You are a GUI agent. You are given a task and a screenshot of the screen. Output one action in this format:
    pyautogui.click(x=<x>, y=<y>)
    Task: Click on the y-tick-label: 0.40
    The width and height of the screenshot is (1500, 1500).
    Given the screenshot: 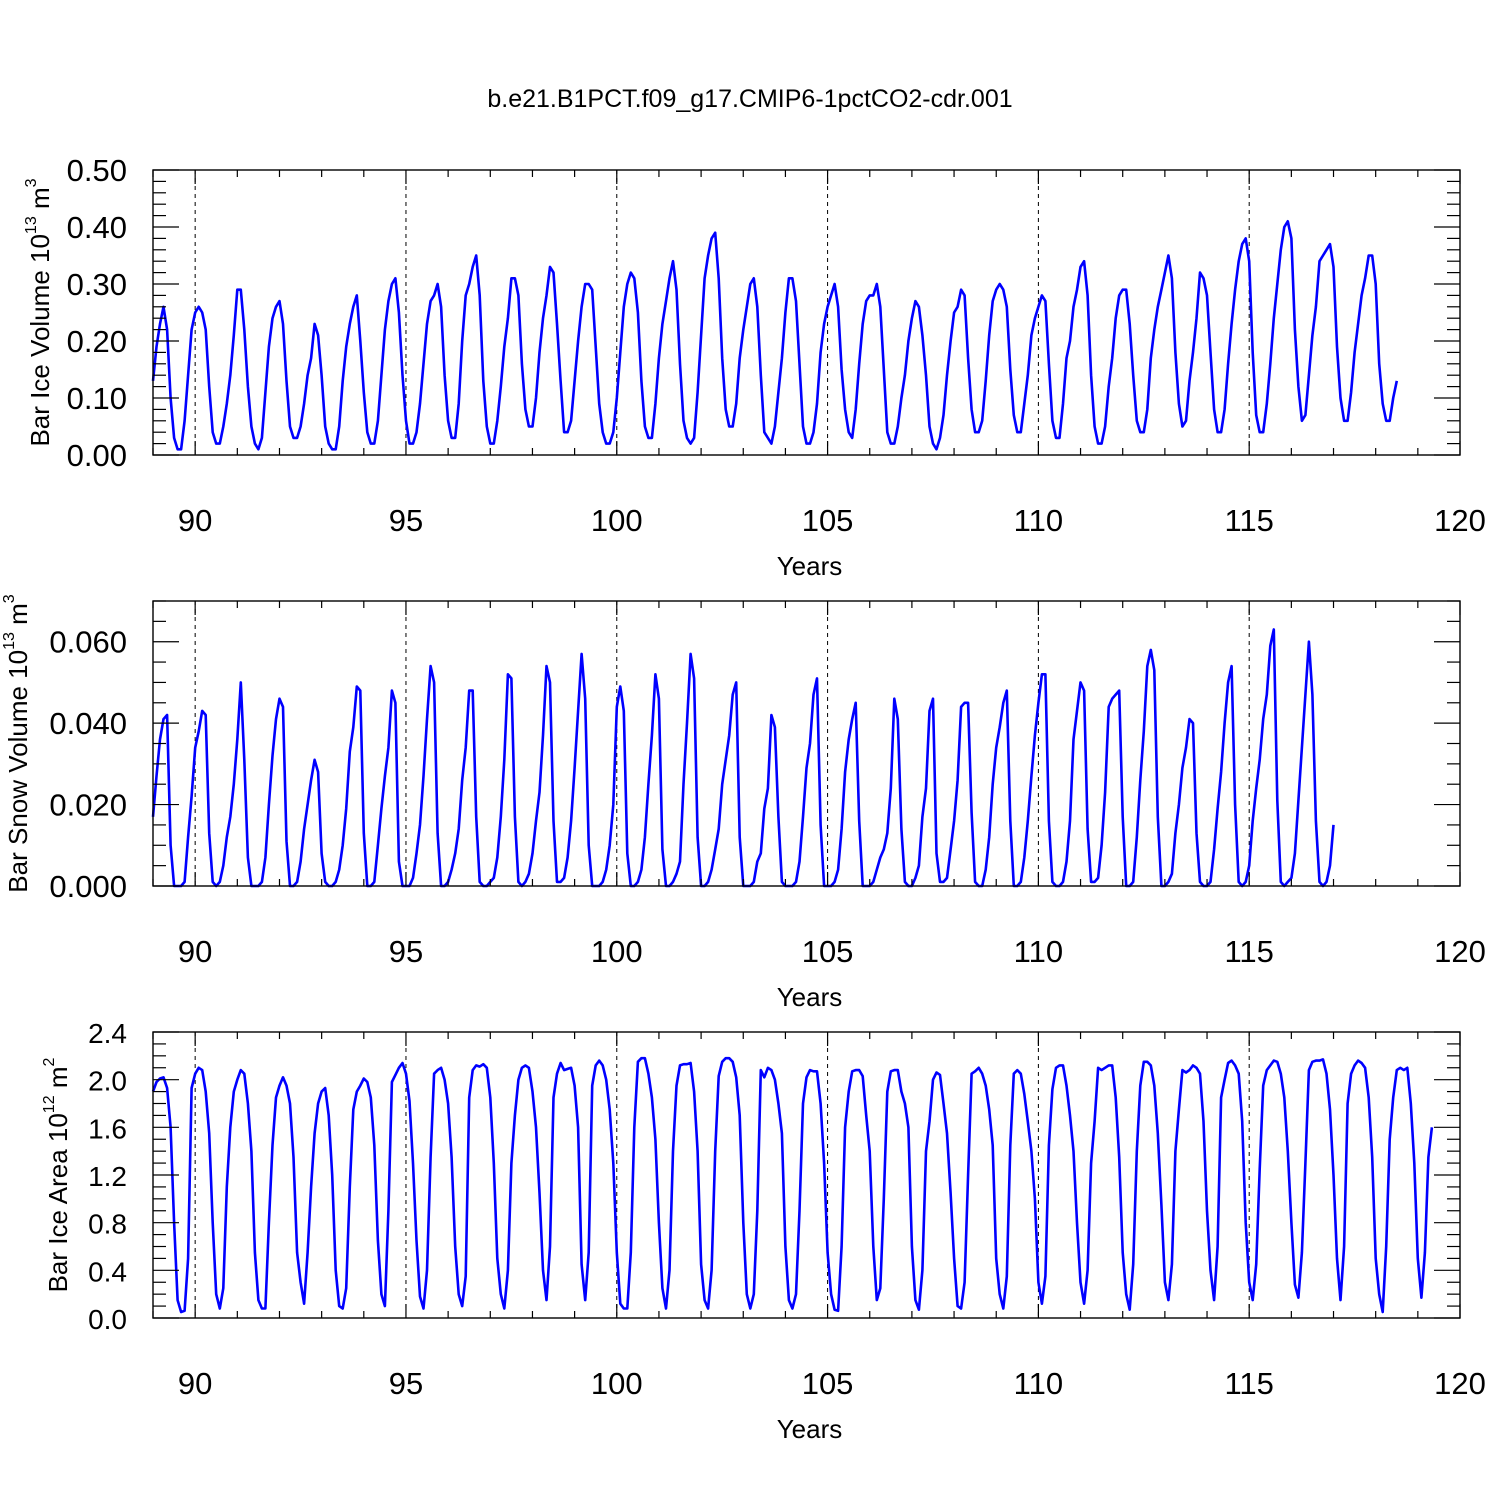 What is the action you would take?
    pyautogui.click(x=97, y=227)
    